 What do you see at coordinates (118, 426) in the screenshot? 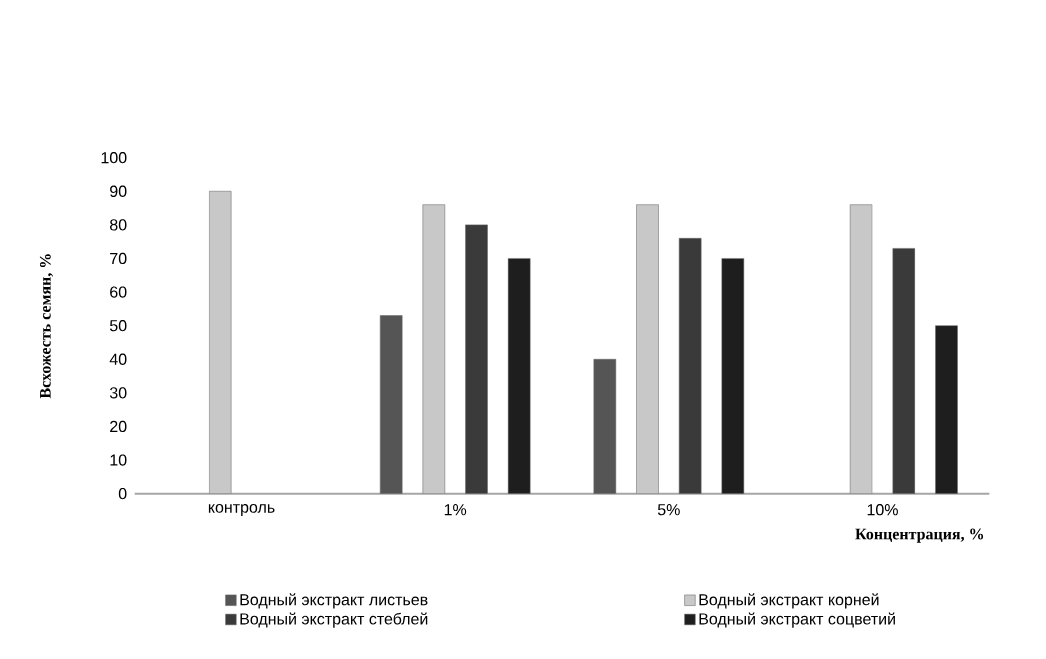
I see `y-tick-label: 20` at bounding box center [118, 426].